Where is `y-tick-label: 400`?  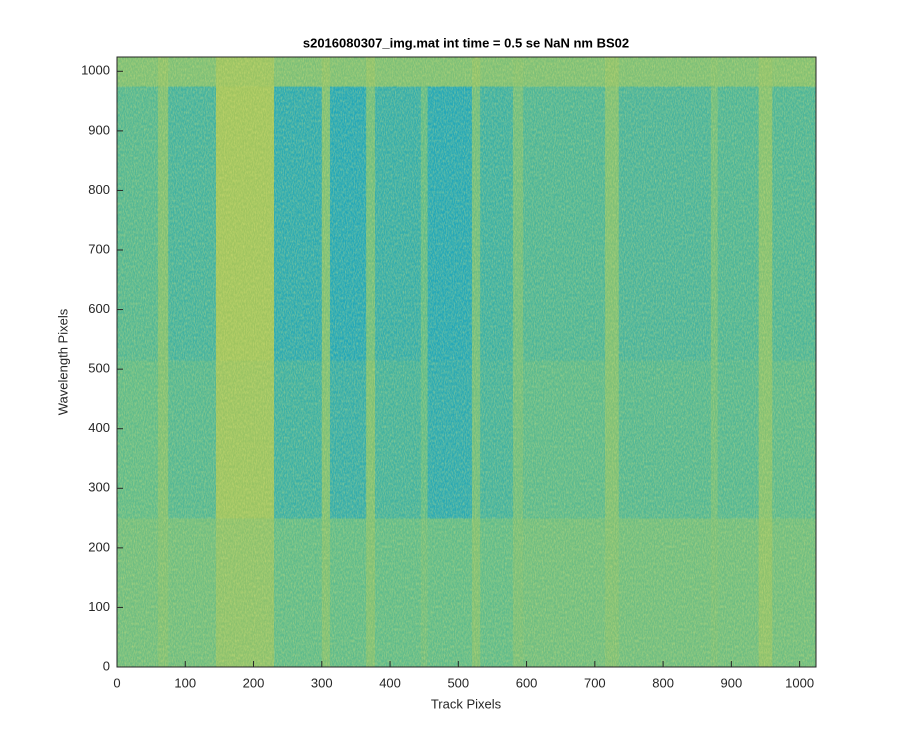 y-tick-label: 400 is located at coordinates (99, 427).